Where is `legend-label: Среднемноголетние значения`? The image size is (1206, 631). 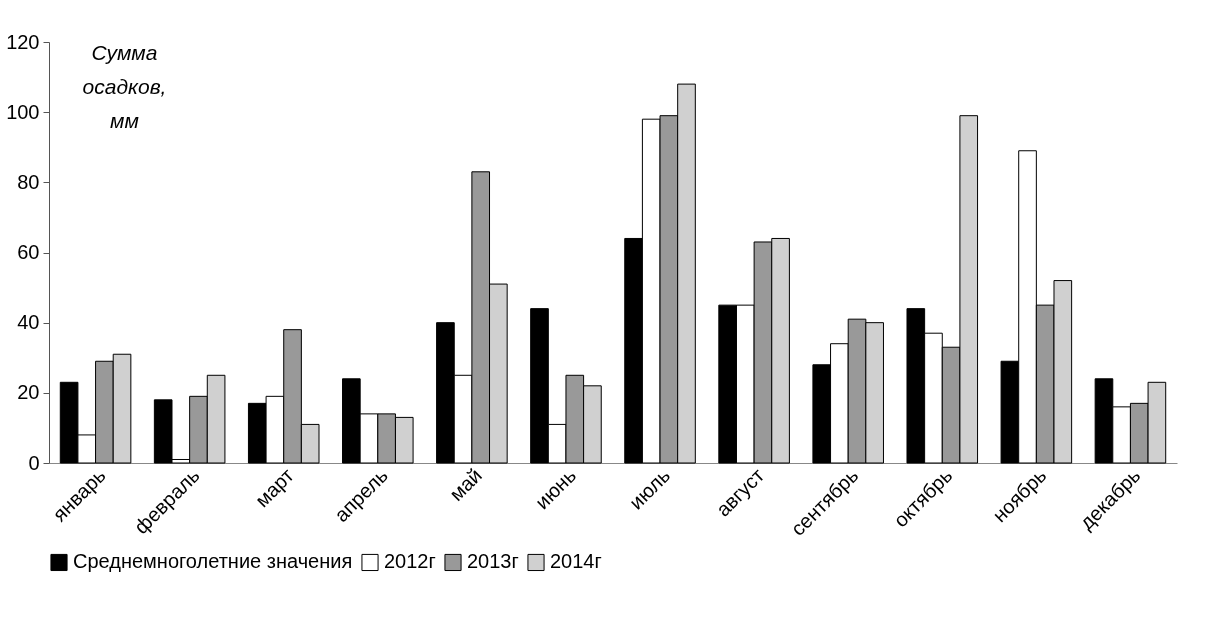
legend-label: Среднемноголетние значения is located at coordinates (213, 561).